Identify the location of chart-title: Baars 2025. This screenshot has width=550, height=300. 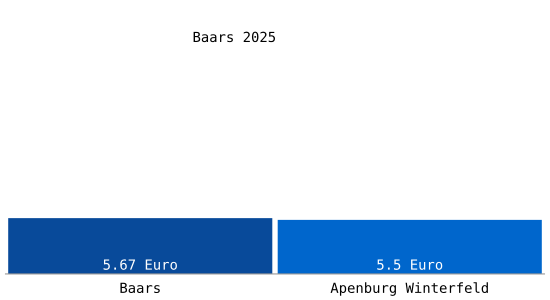
(234, 37).